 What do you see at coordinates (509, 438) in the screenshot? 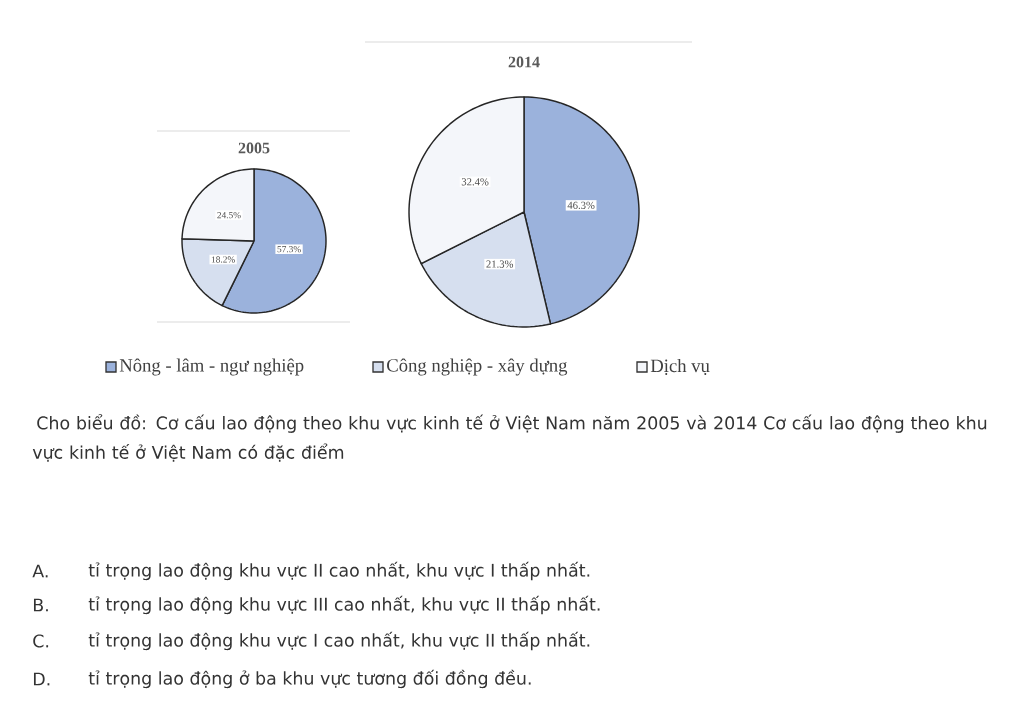
I see `text: Cho biểu đồ: Cơ cấu lao động theo khu vực kinh tế ở Việt Nam năm 2005 và 2014 Cơ cấu lao động theo khu vực kinh tế ở Việt Nam có đặc điểm` at bounding box center [509, 438].